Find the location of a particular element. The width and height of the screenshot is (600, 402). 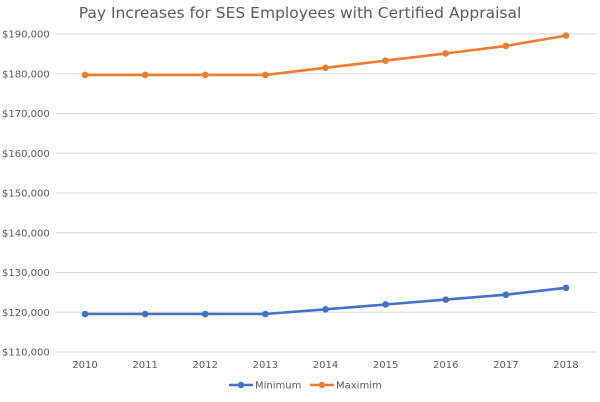

y-tick-label: $150,000 is located at coordinates (26, 194).